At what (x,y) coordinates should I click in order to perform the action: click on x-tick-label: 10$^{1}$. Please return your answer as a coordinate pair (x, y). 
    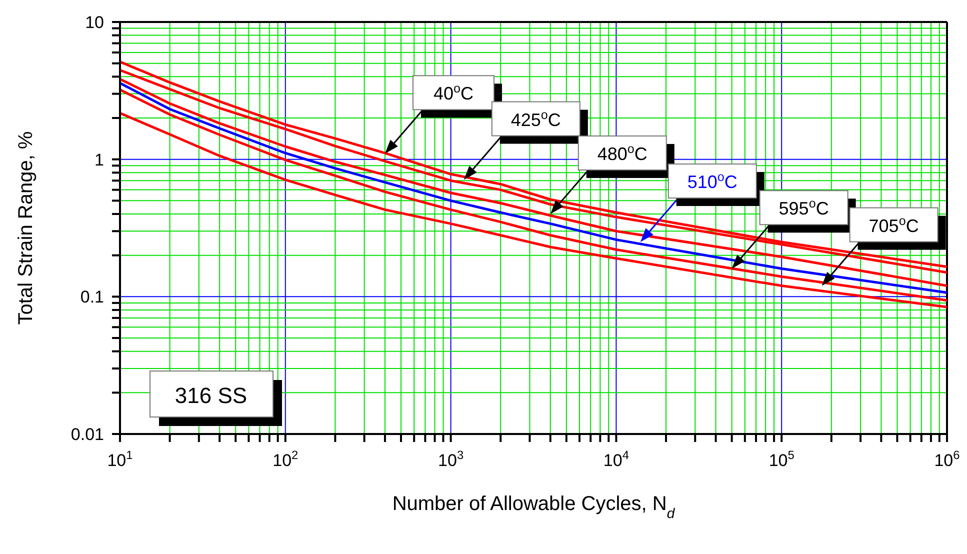
    Looking at the image, I should click on (120, 459).